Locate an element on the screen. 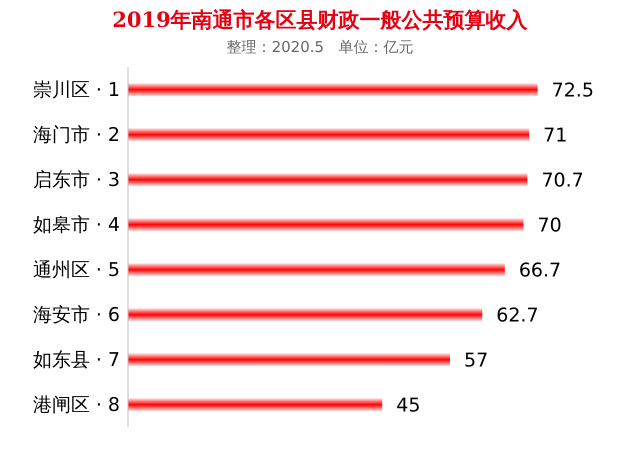  data-label: 70 is located at coordinates (550, 225).